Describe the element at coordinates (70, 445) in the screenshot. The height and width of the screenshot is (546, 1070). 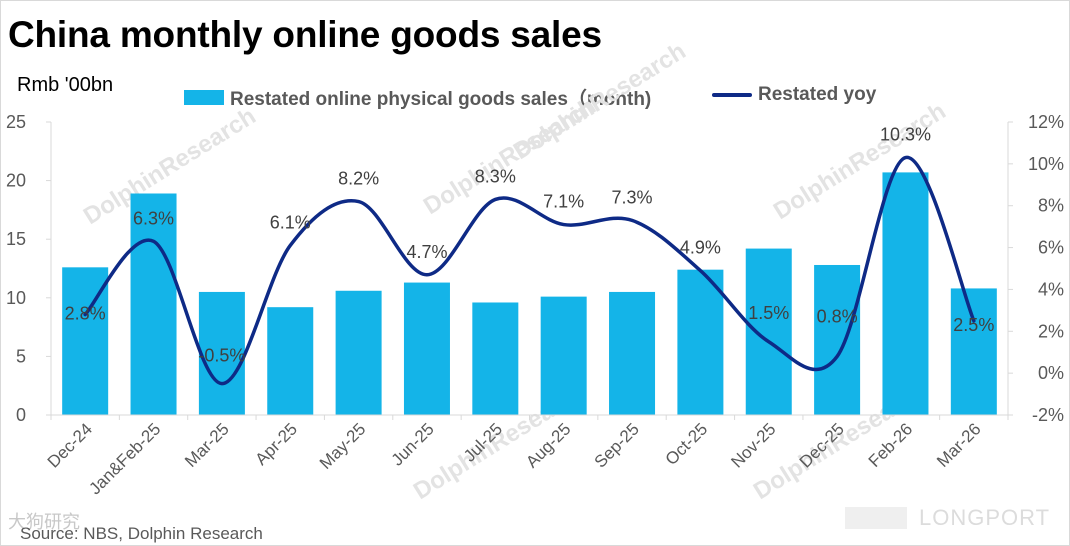
I see `x-tick-label: Dec-24` at that location.